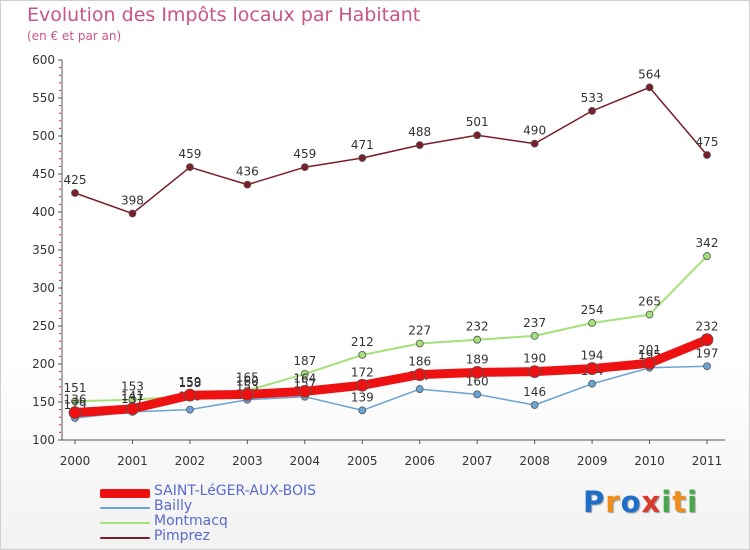  Describe the element at coordinates (534, 323) in the screenshot. I see `data-label-montmacq-2008: 237` at that location.